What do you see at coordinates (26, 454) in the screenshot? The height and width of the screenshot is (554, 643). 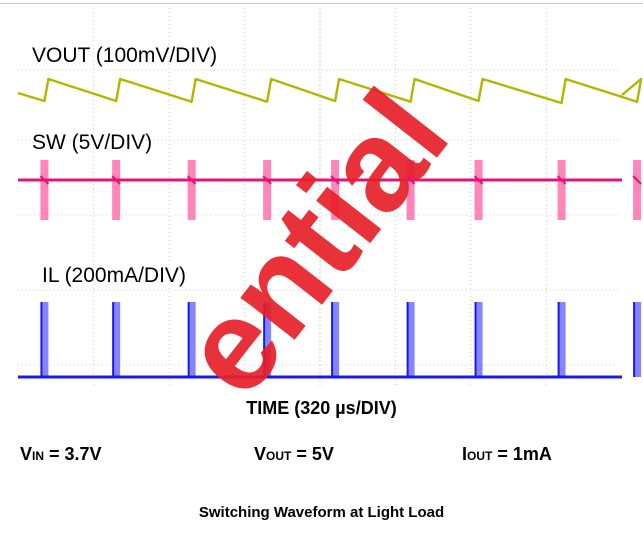 I see `vin-symbol: V` at bounding box center [26, 454].